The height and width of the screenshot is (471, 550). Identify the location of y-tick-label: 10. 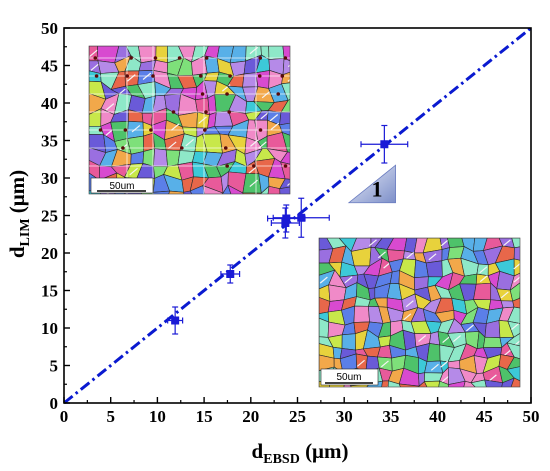
(49, 328).